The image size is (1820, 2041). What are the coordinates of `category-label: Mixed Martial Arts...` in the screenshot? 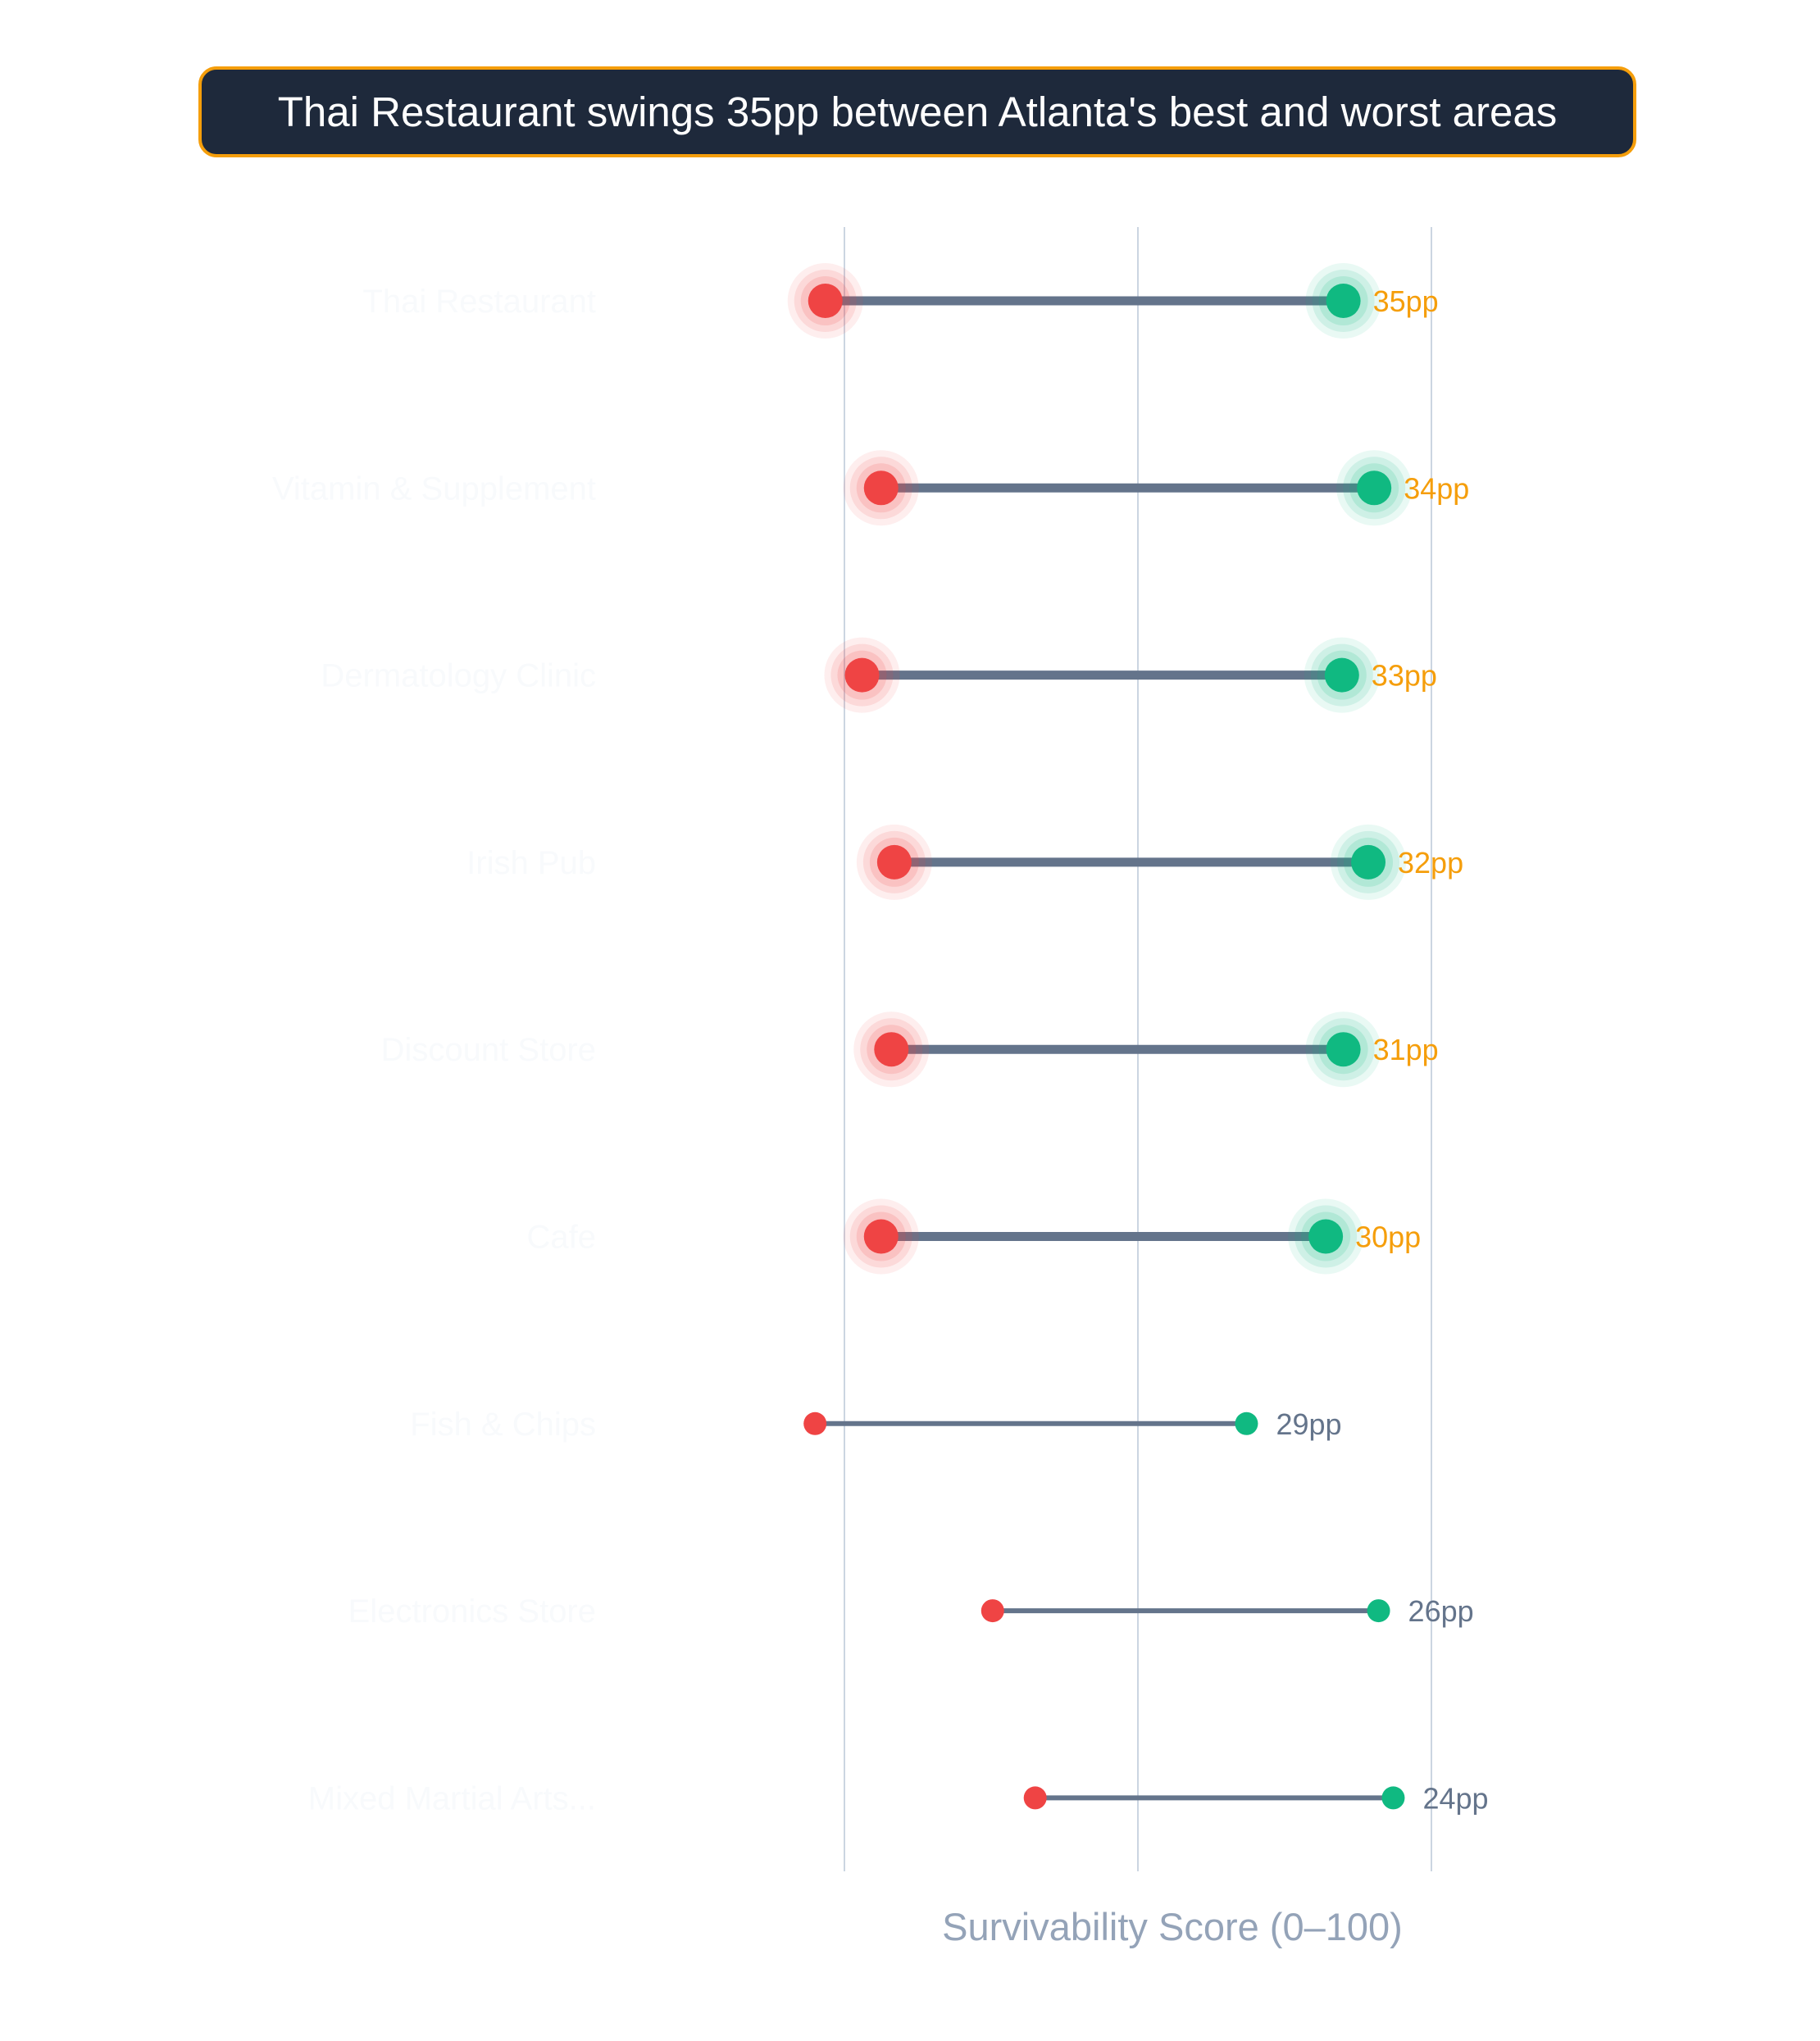 It's located at (452, 1798).